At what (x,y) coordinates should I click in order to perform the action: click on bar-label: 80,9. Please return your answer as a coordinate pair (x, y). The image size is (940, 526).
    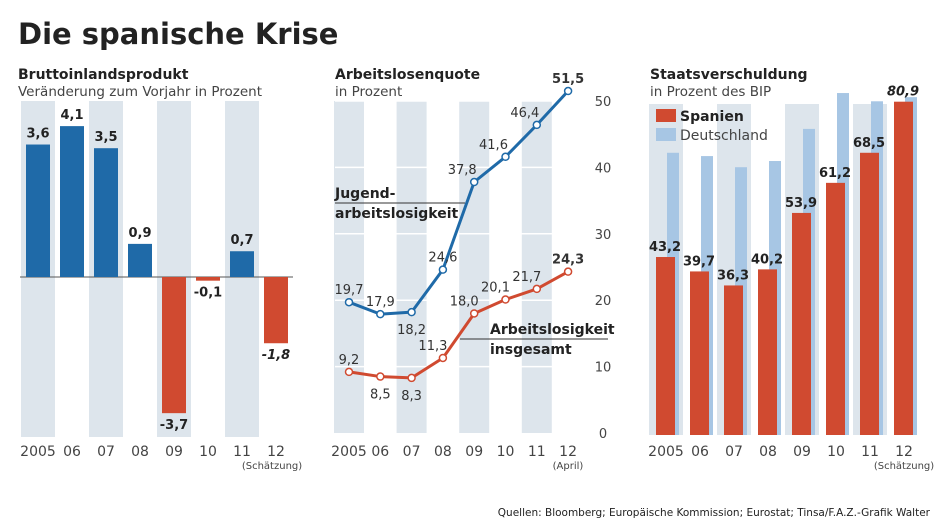
    Looking at the image, I should click on (903, 92).